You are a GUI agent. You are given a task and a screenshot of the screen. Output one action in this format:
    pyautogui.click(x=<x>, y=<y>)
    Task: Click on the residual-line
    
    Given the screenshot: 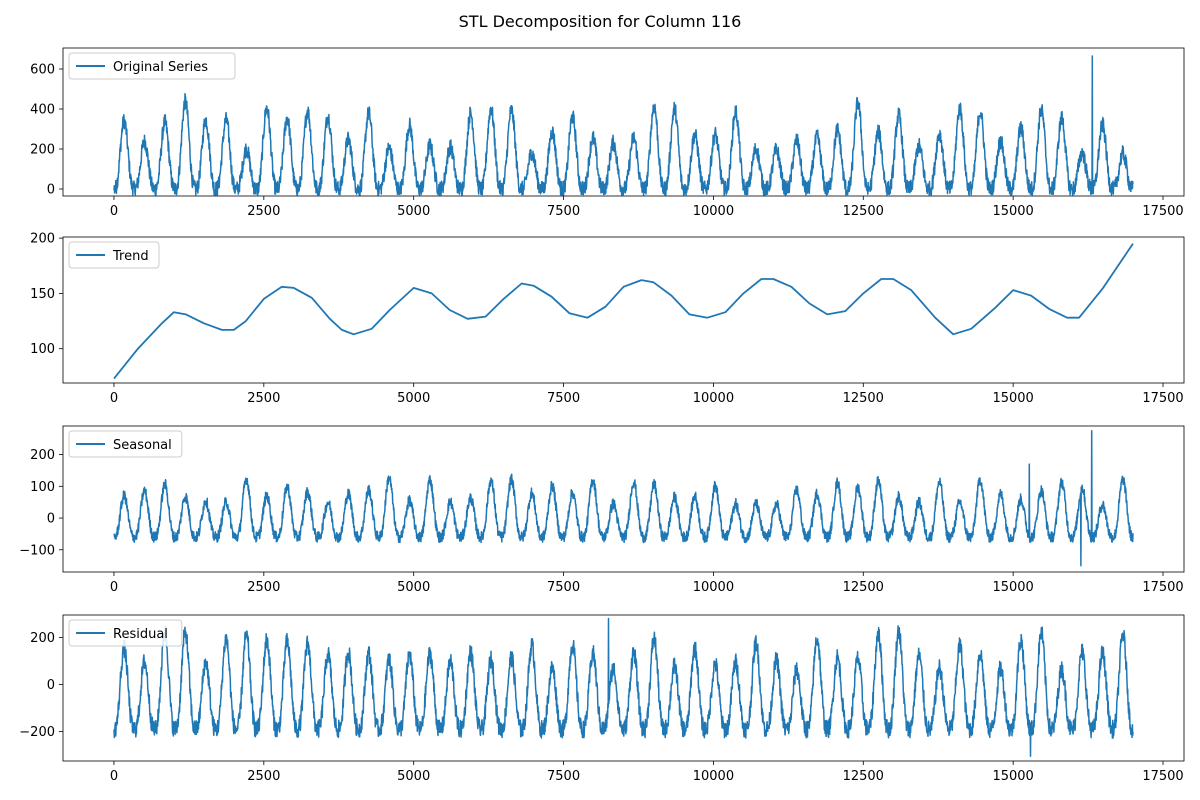 What is the action you would take?
    pyautogui.click(x=623, y=687)
    